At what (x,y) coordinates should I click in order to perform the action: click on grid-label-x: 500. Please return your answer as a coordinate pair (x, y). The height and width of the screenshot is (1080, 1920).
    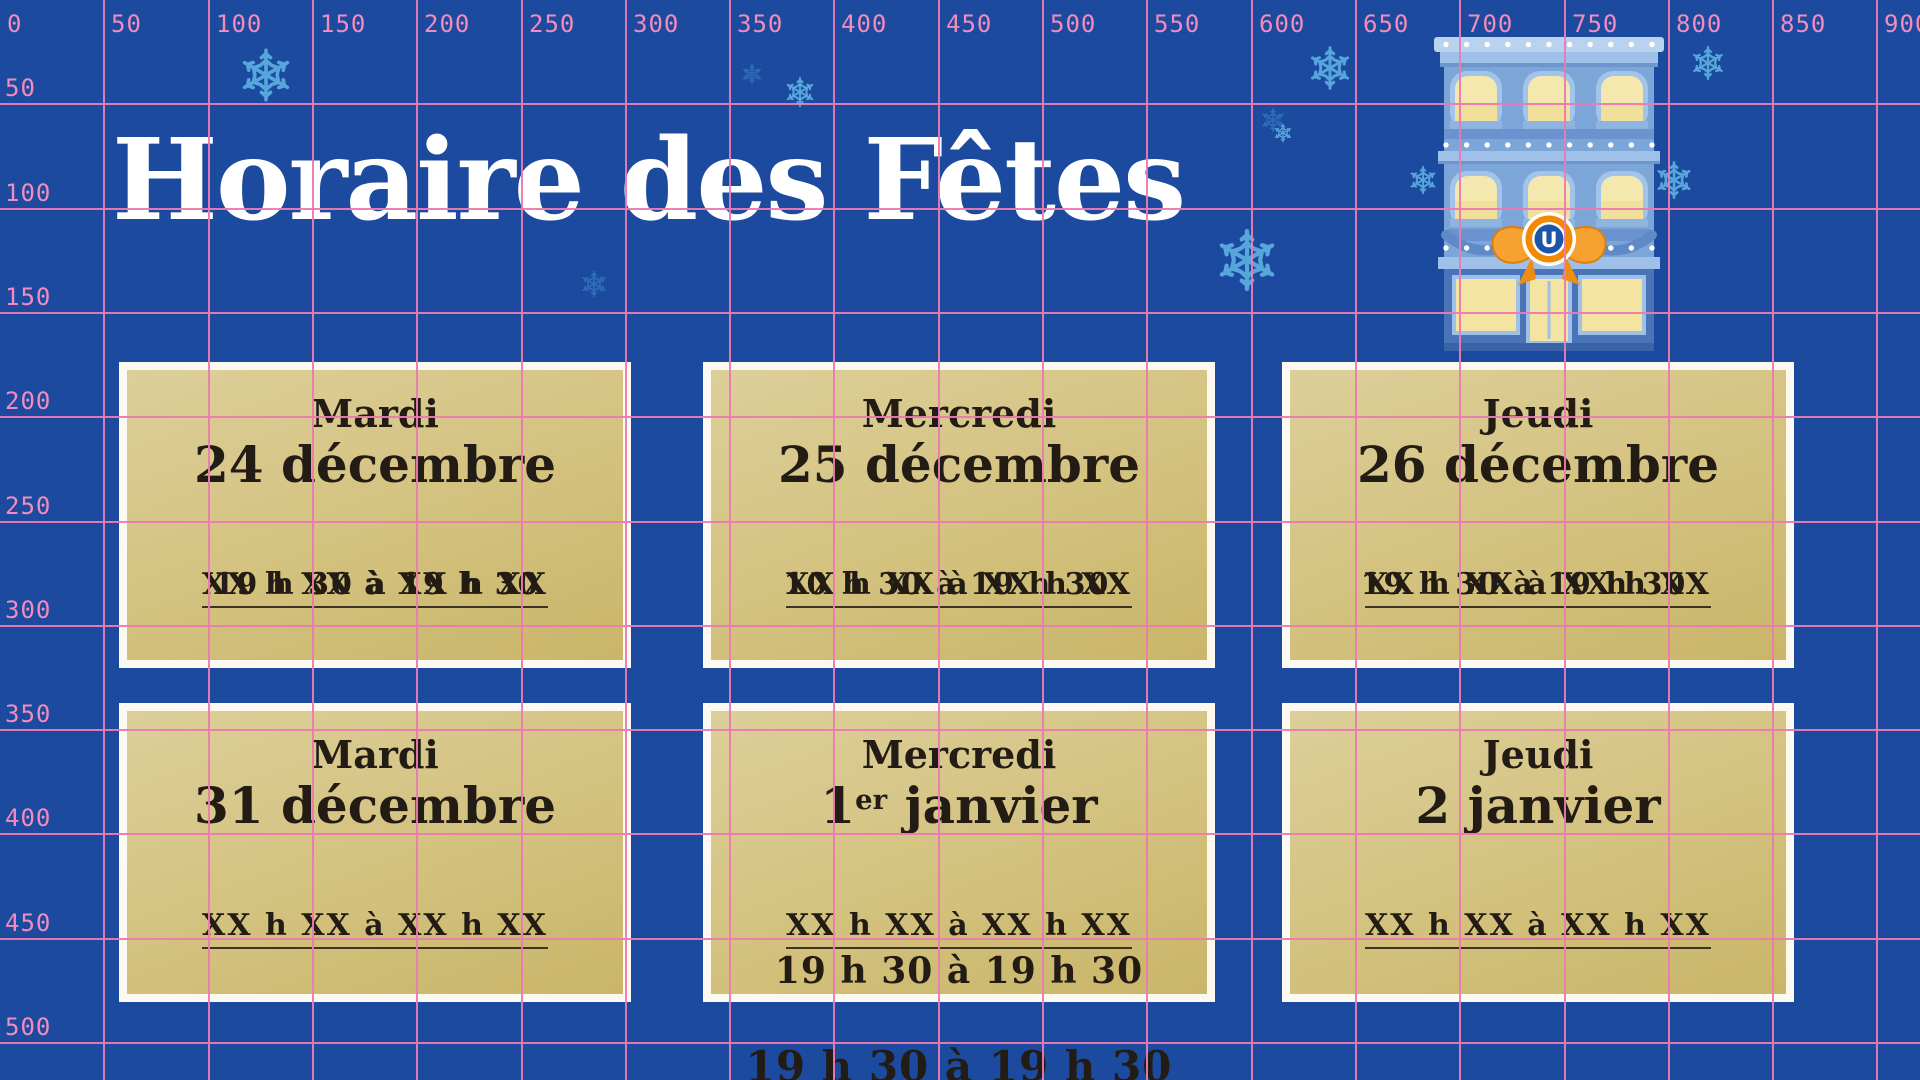
    Looking at the image, I should click on (1073, 24).